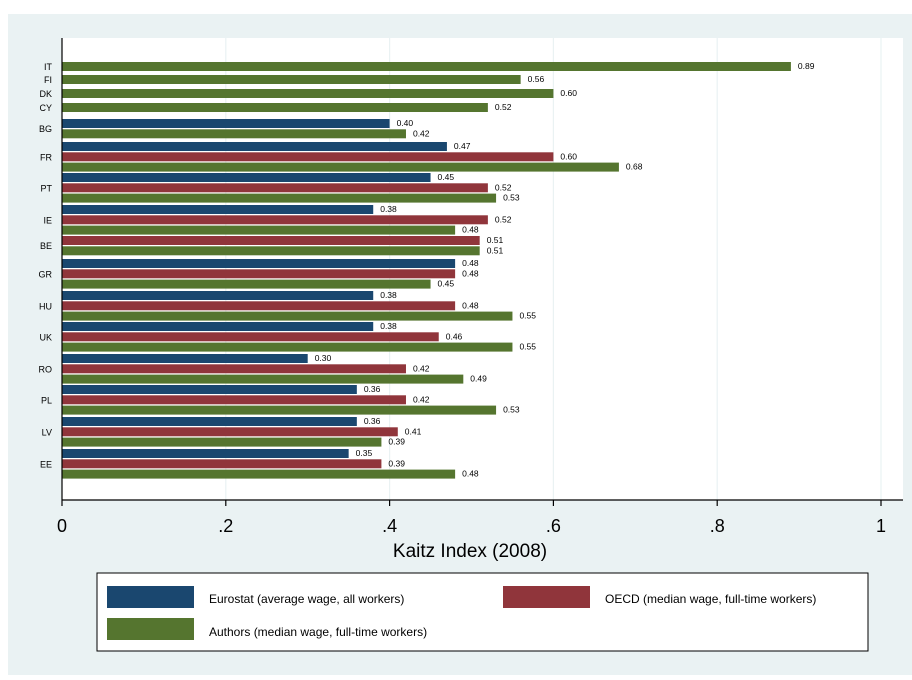 Image resolution: width=912 pixels, height=680 pixels. I want to click on data-label: 0.30, so click(323, 358).